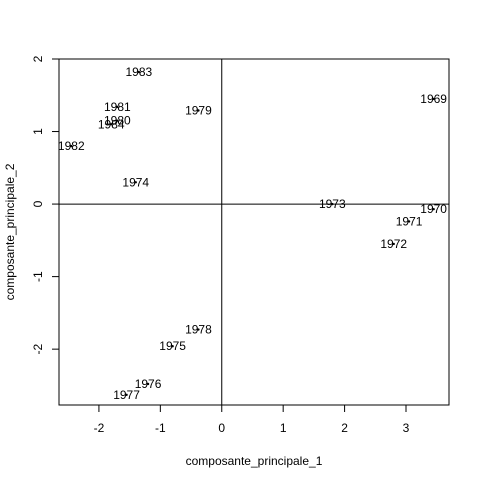  I want to click on point-label: 1977, so click(126, 395).